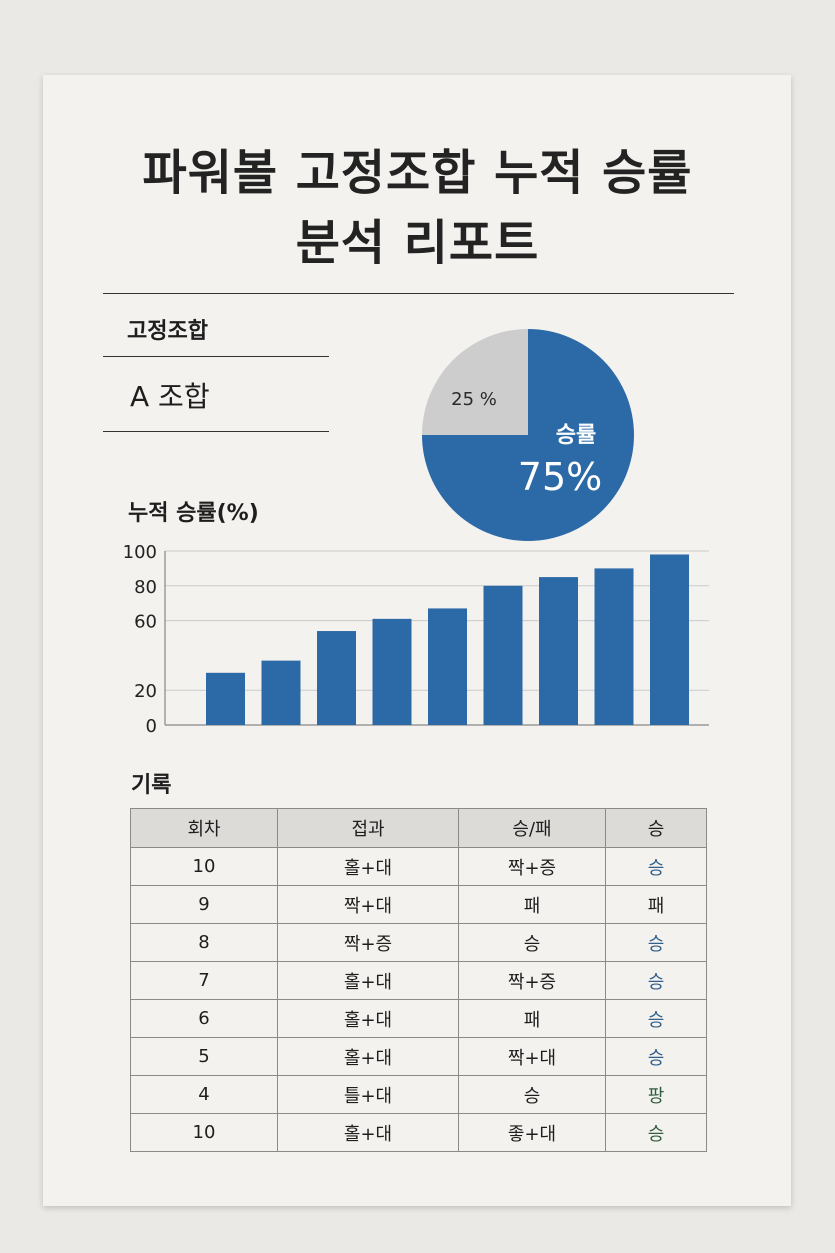 This screenshot has width=835, height=1253. I want to click on result-cell: 틀+대, so click(368, 1094).